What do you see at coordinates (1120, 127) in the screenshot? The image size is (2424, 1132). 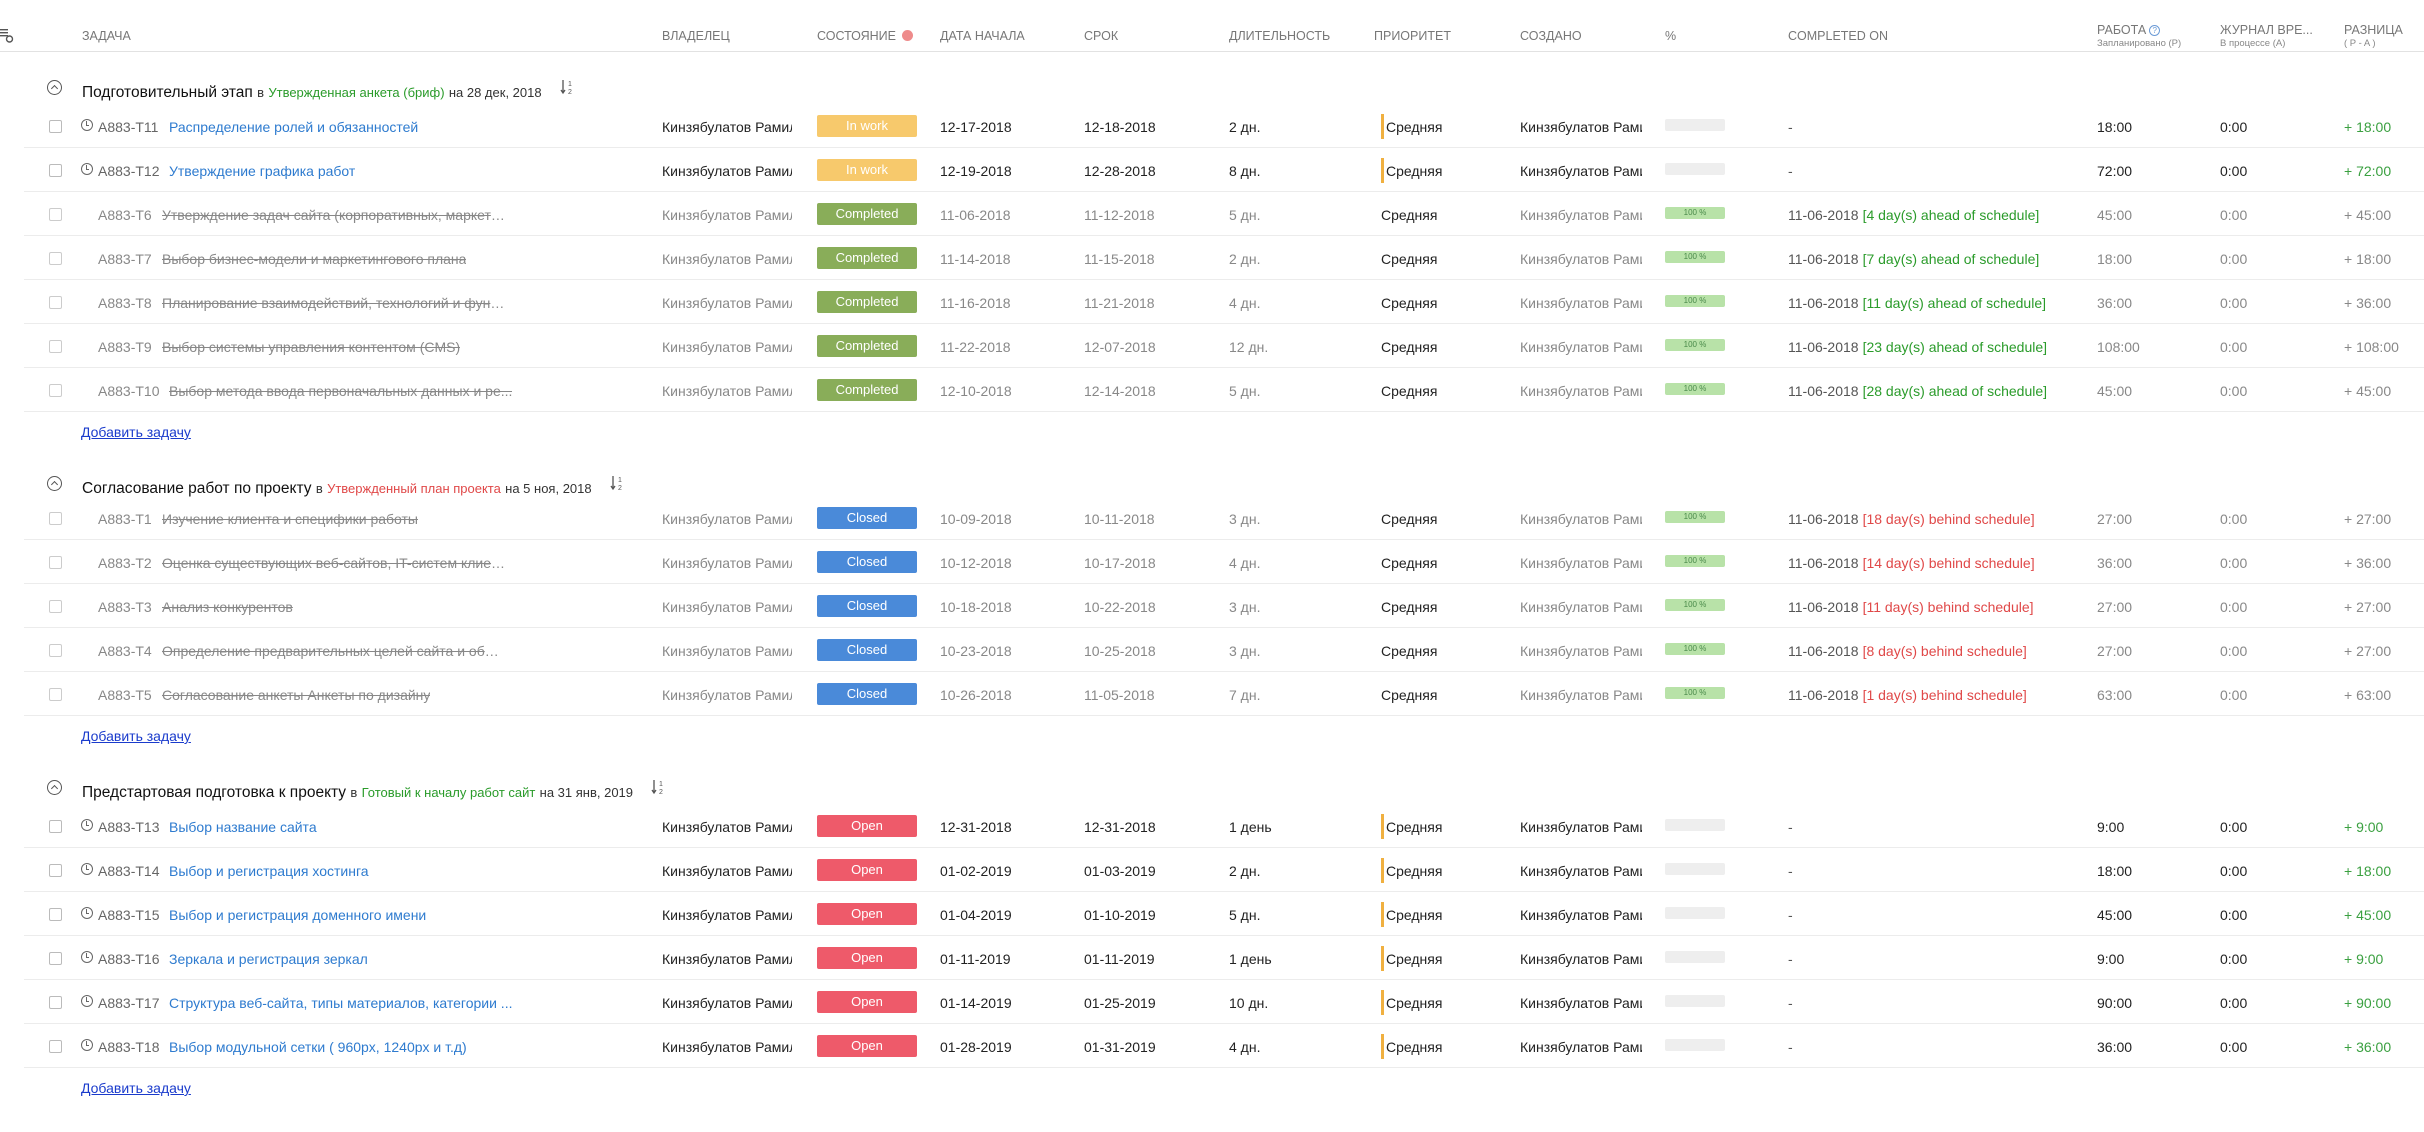 I see `due-date: 12-18-2018` at bounding box center [1120, 127].